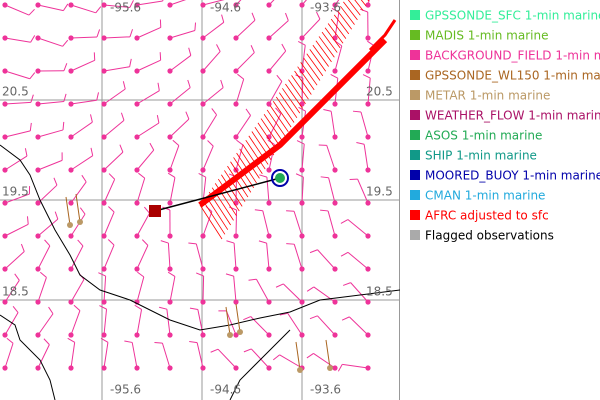  What do you see at coordinates (487, 216) in the screenshot?
I see `legend-label: AFRC adjusted to sfc` at bounding box center [487, 216].